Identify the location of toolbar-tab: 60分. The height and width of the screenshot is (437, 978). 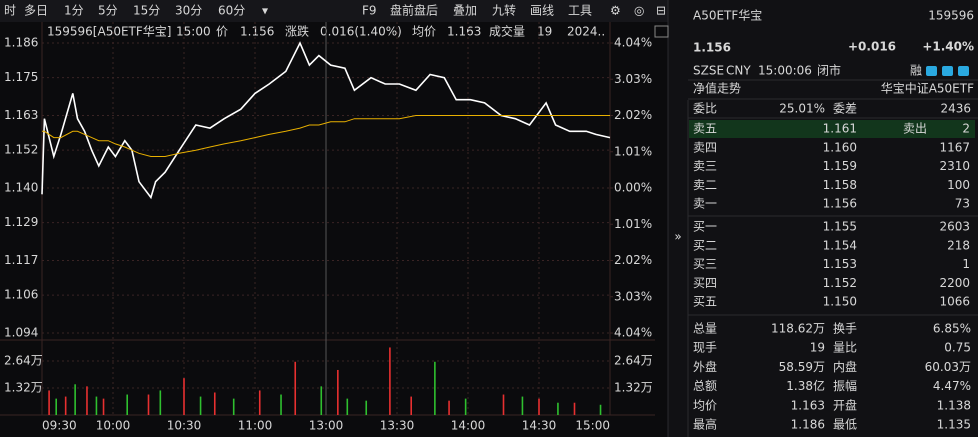
(231, 11).